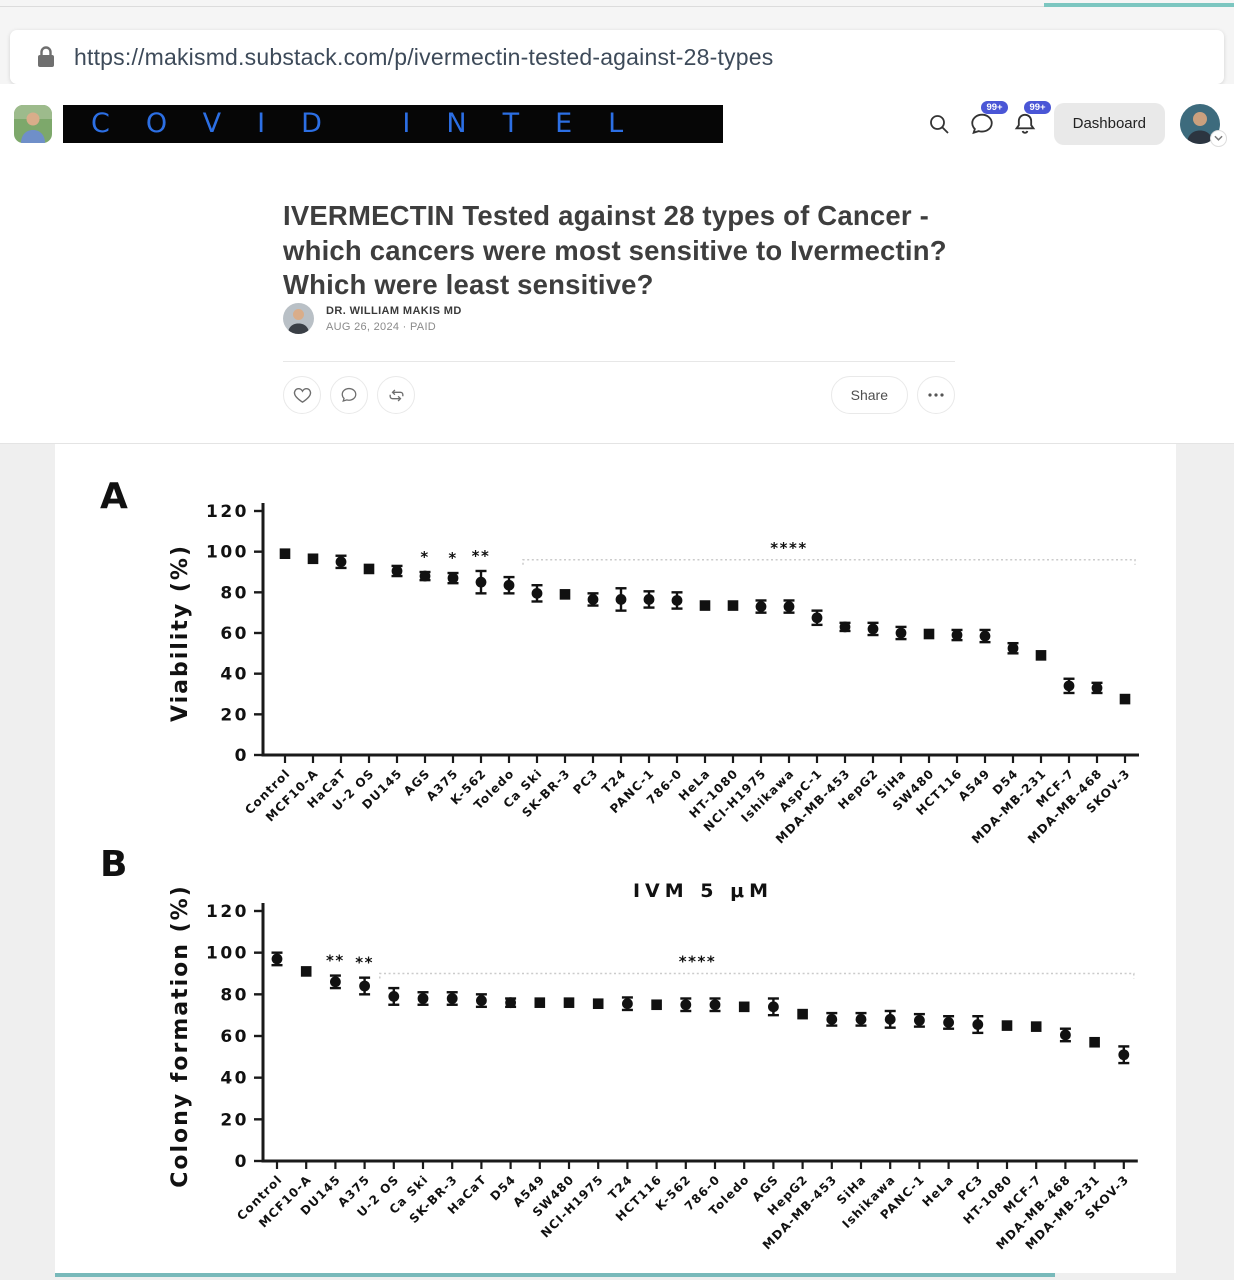 This screenshot has width=1234, height=1280. I want to click on x-tick-label: A549, so click(975, 785).